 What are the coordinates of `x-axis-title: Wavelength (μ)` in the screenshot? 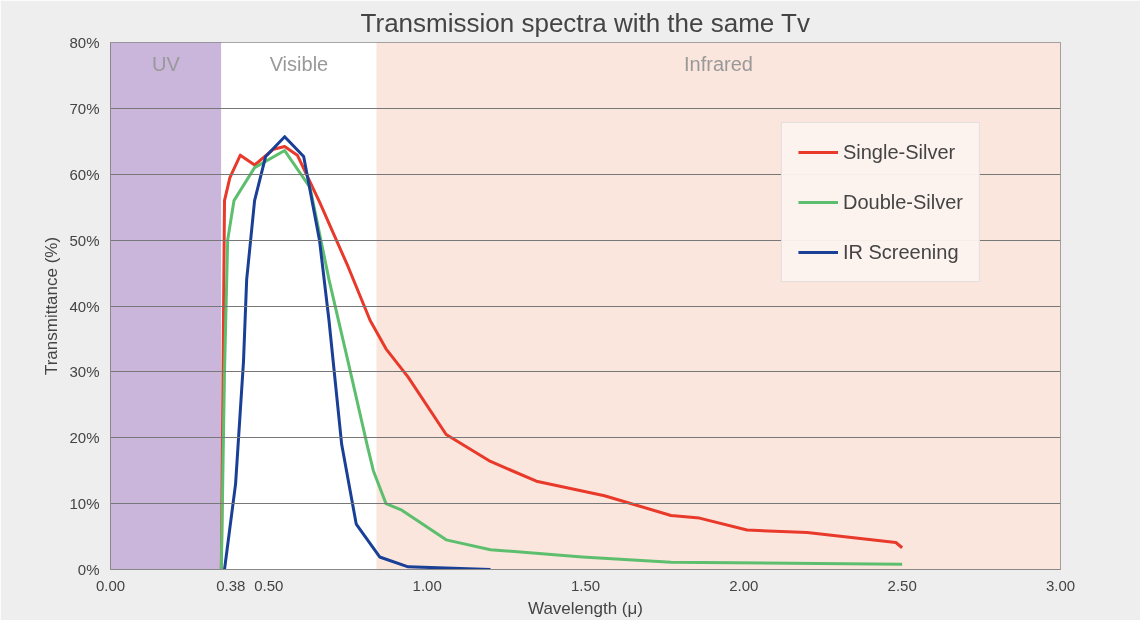 It's located at (585, 608).